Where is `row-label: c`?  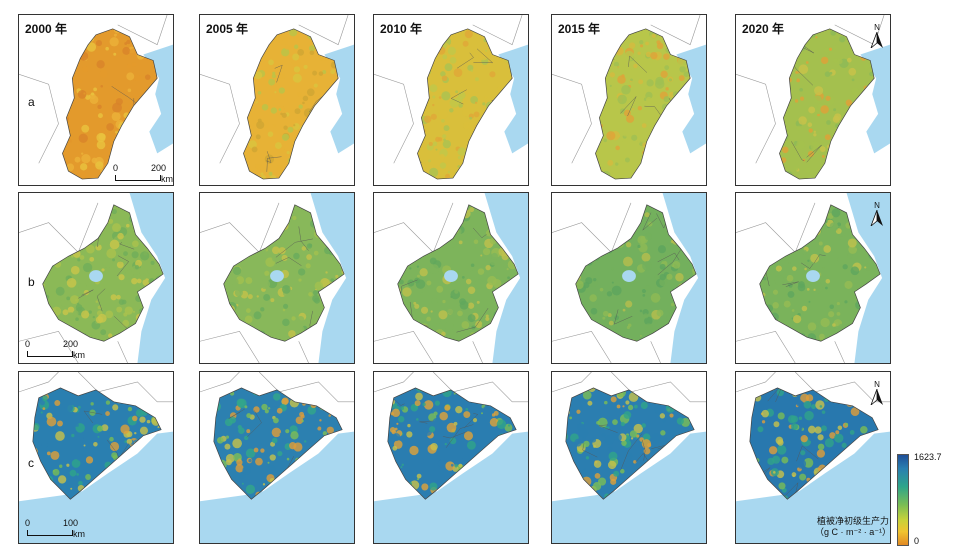 row-label: c is located at coordinates (31, 463).